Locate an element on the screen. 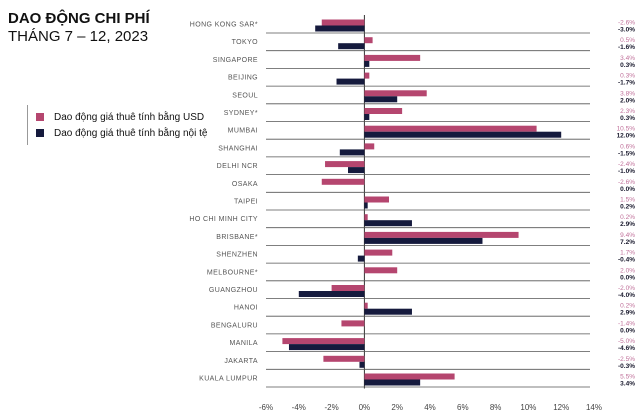  value-label-local: -1.5% is located at coordinates (626, 153).